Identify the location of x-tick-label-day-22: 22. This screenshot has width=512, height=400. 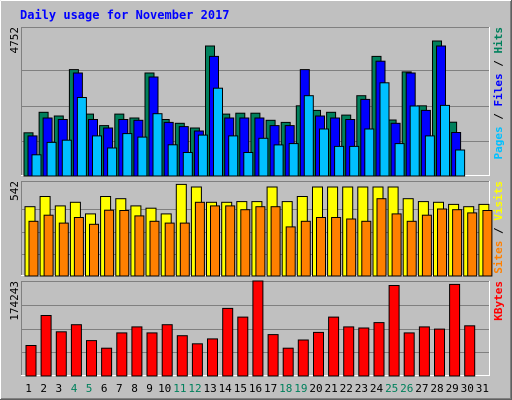
(346, 388).